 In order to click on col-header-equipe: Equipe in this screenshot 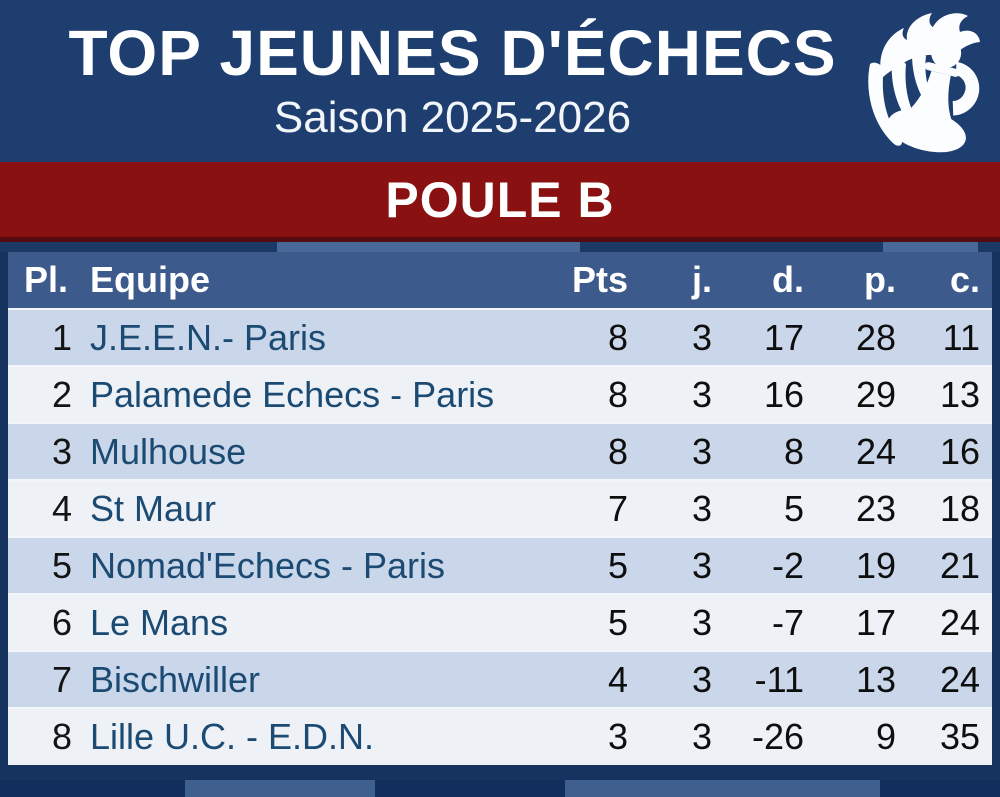, I will do `click(314, 280)`.